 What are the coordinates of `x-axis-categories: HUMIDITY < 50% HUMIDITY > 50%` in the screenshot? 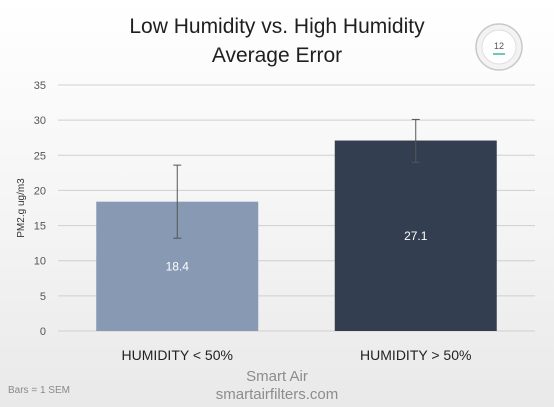 It's located at (297, 355).